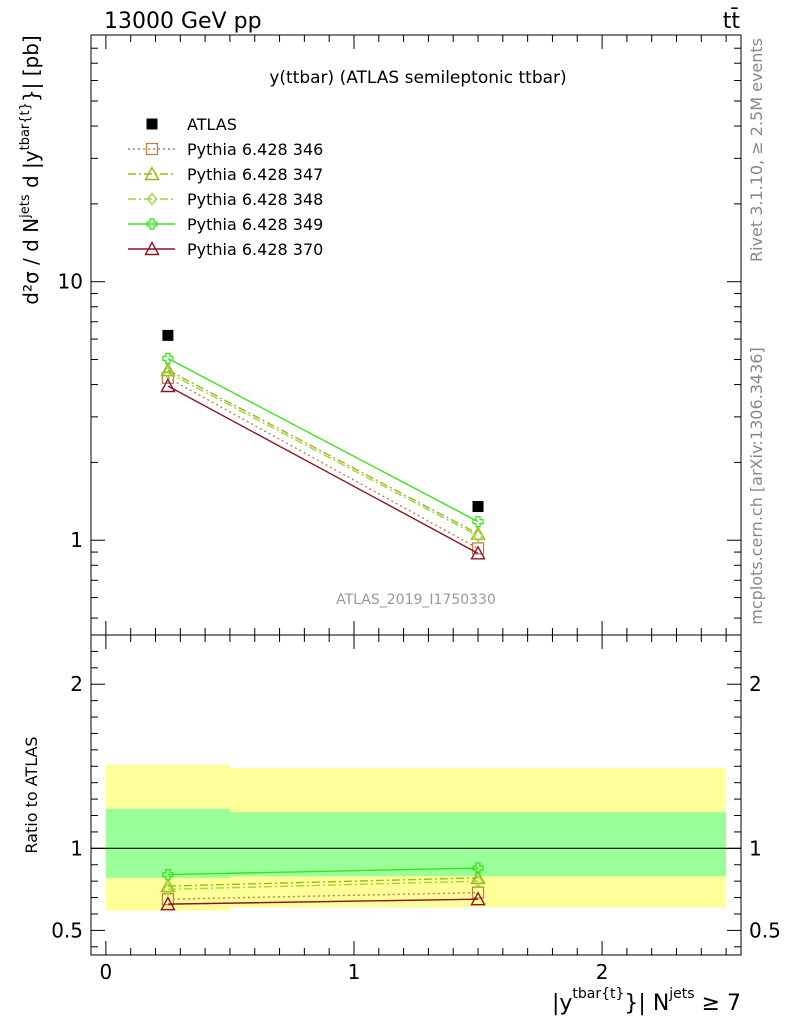 Image resolution: width=786 pixels, height=1024 pixels. I want to click on ratio-y-tick-label-left: 0.5, so click(67, 930).